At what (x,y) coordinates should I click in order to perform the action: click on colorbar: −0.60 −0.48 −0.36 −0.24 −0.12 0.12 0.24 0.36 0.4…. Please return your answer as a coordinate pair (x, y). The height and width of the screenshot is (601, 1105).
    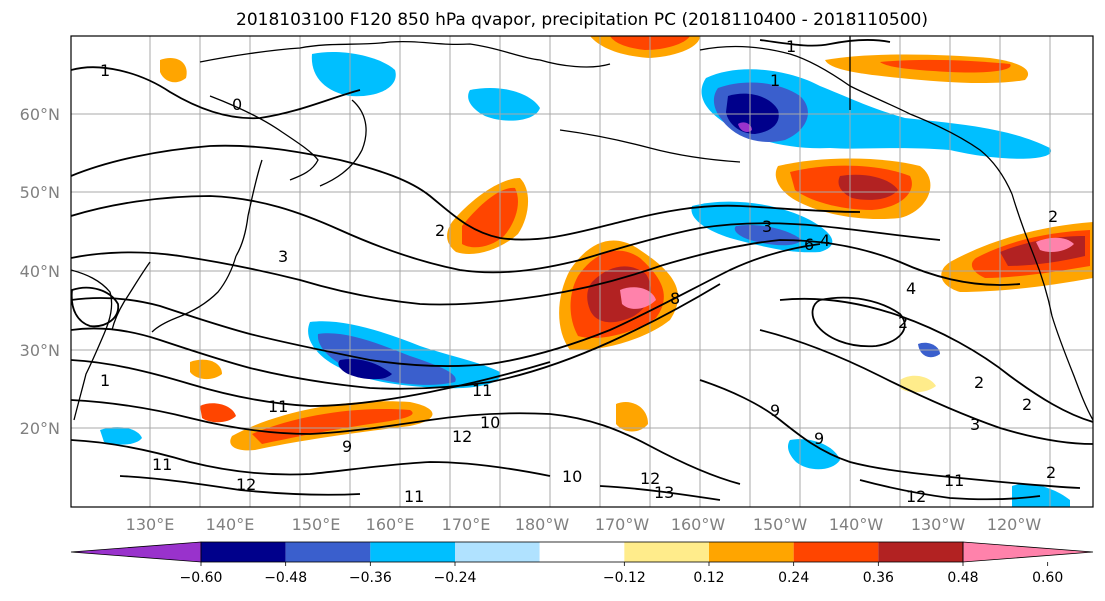
    Looking at the image, I should click on (582, 563).